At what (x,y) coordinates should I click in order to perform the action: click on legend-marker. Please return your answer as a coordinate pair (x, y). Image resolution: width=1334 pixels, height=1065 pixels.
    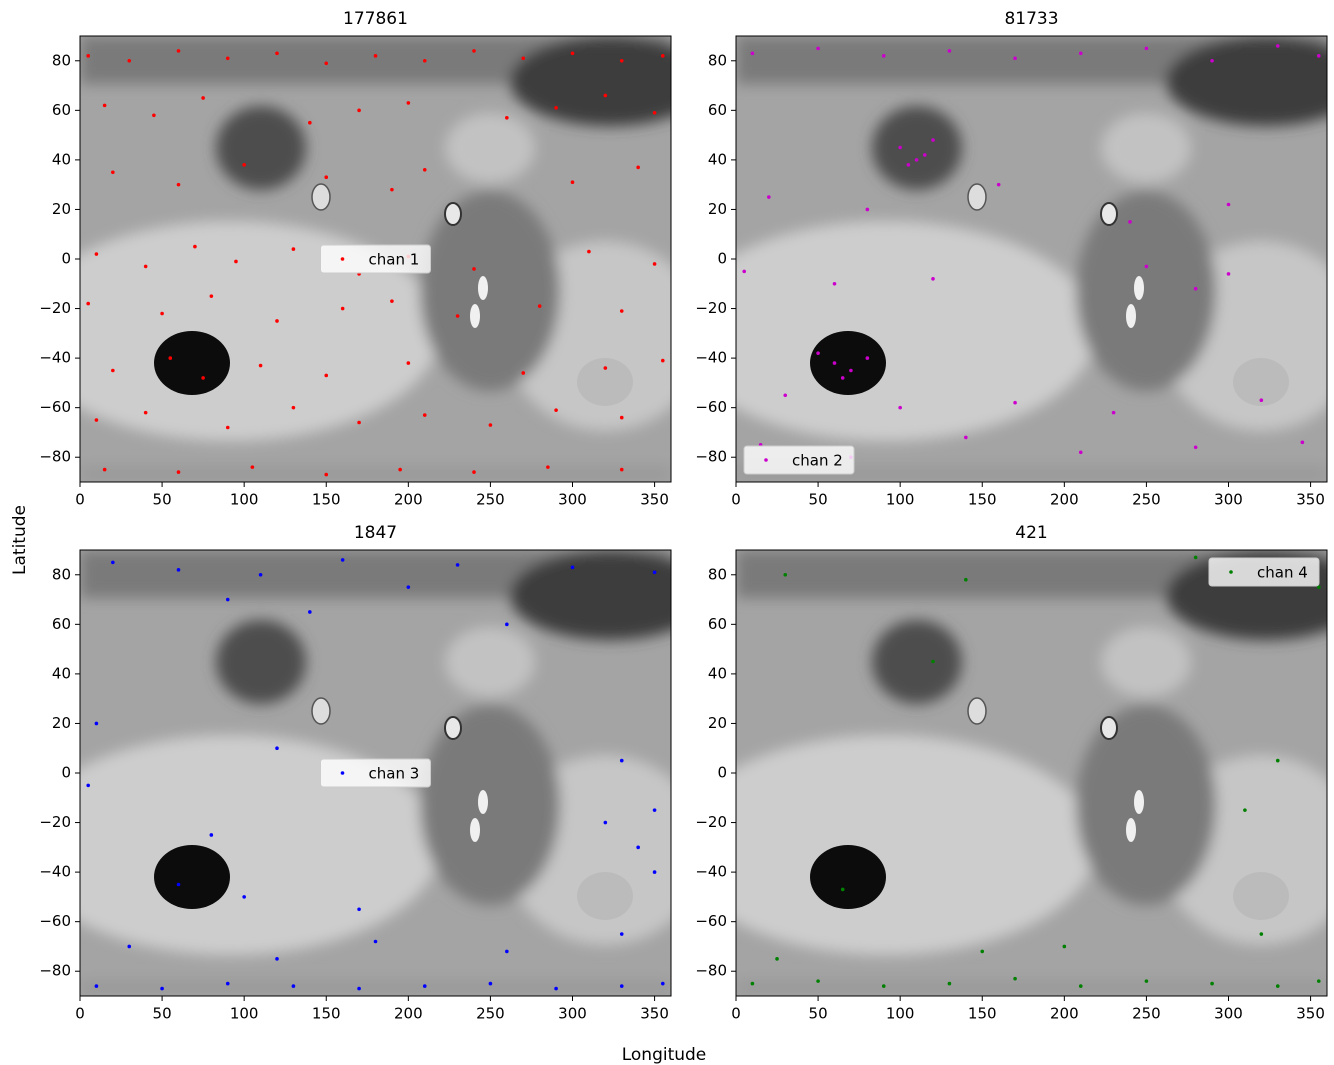
    Looking at the image, I should click on (342, 773).